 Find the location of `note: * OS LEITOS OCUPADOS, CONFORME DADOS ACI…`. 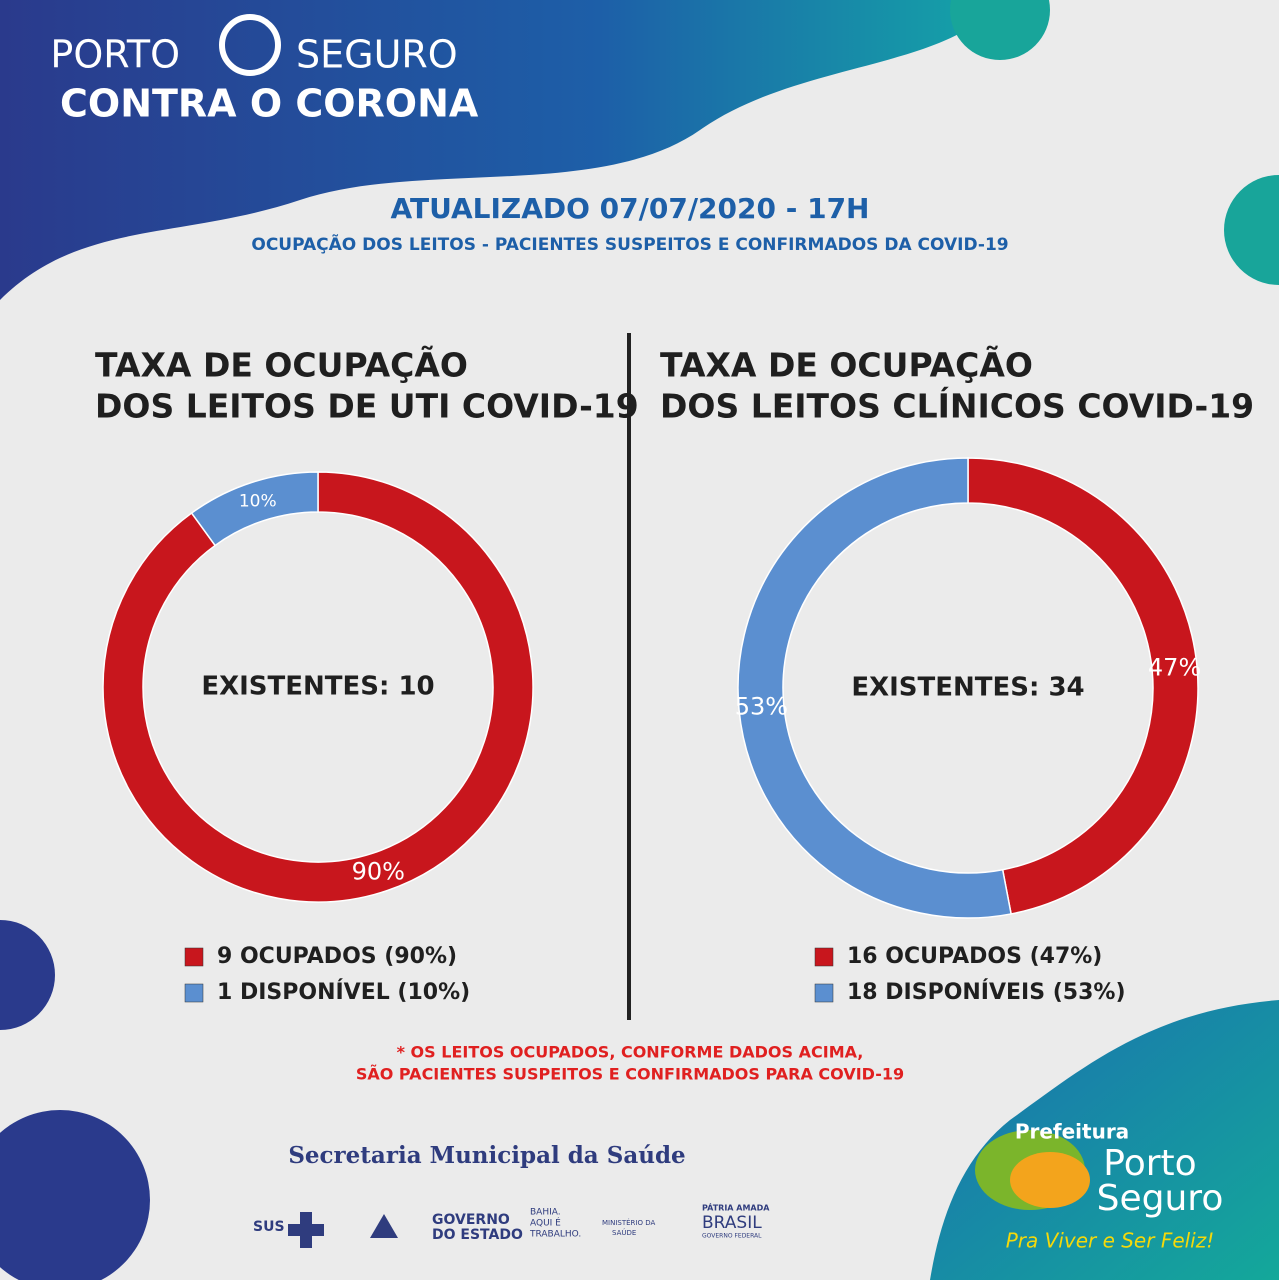

note: * OS LEITOS OCUPADOS, CONFORME DADOS ACI… is located at coordinates (630, 1052).